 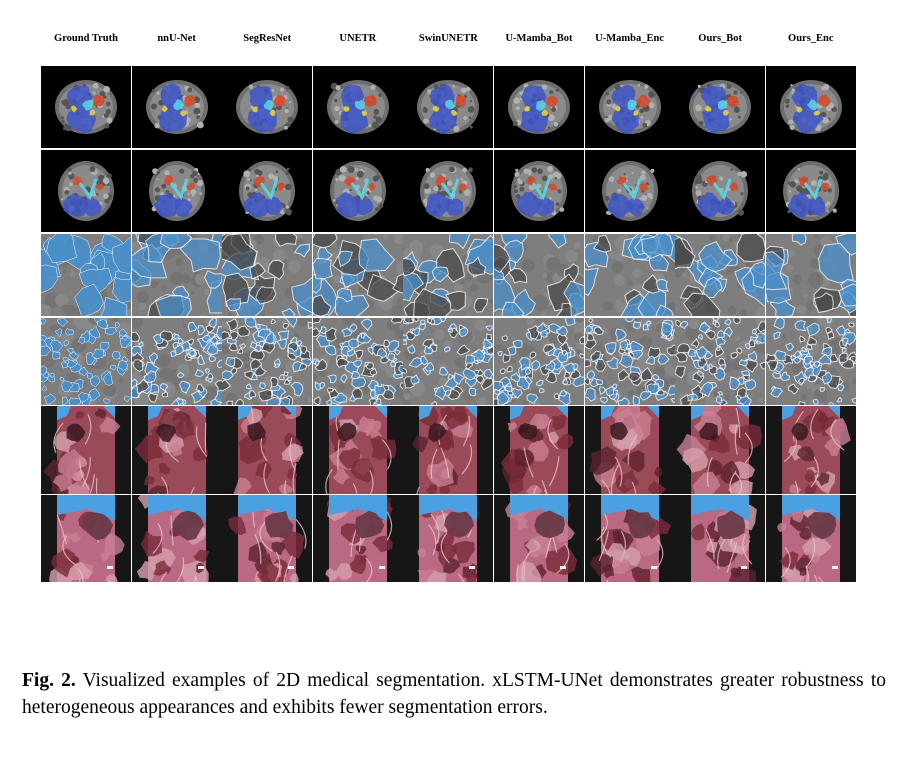 I want to click on column-header: Ground Truth, so click(x=86, y=38).